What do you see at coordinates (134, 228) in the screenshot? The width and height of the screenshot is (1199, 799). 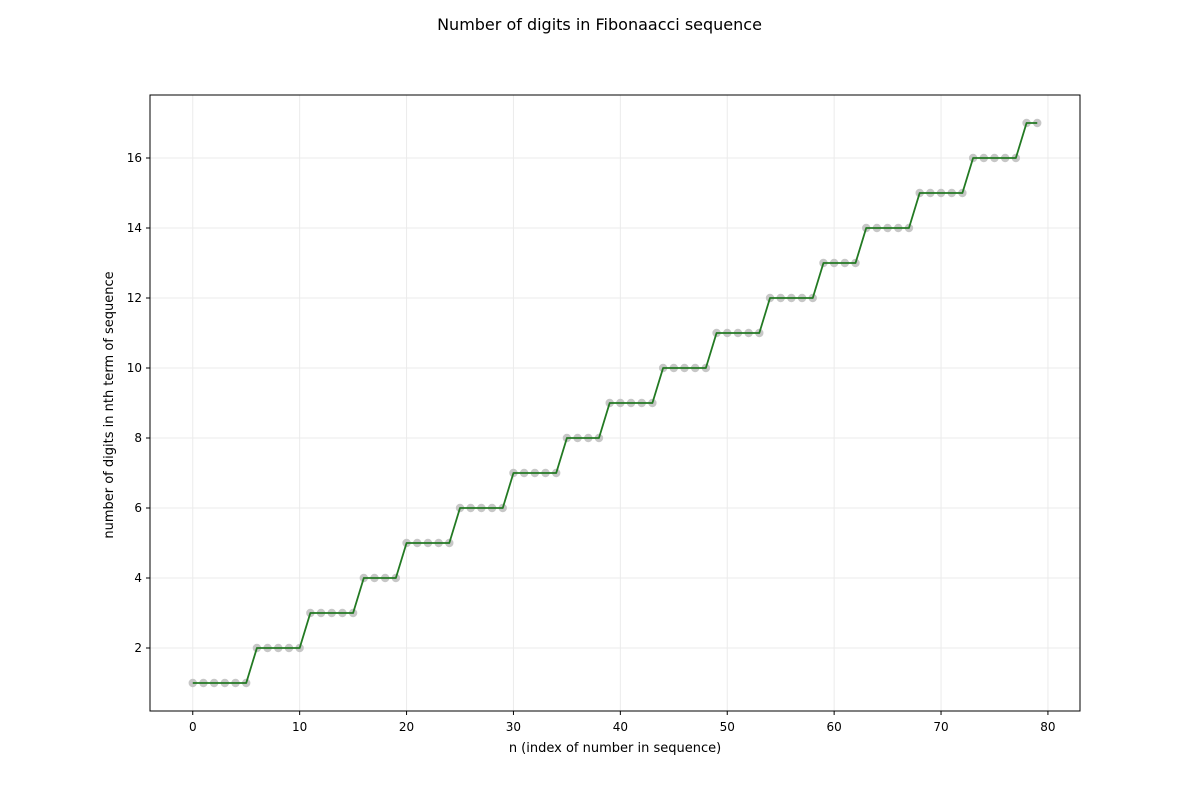 I see `y-tick-label: 14` at bounding box center [134, 228].